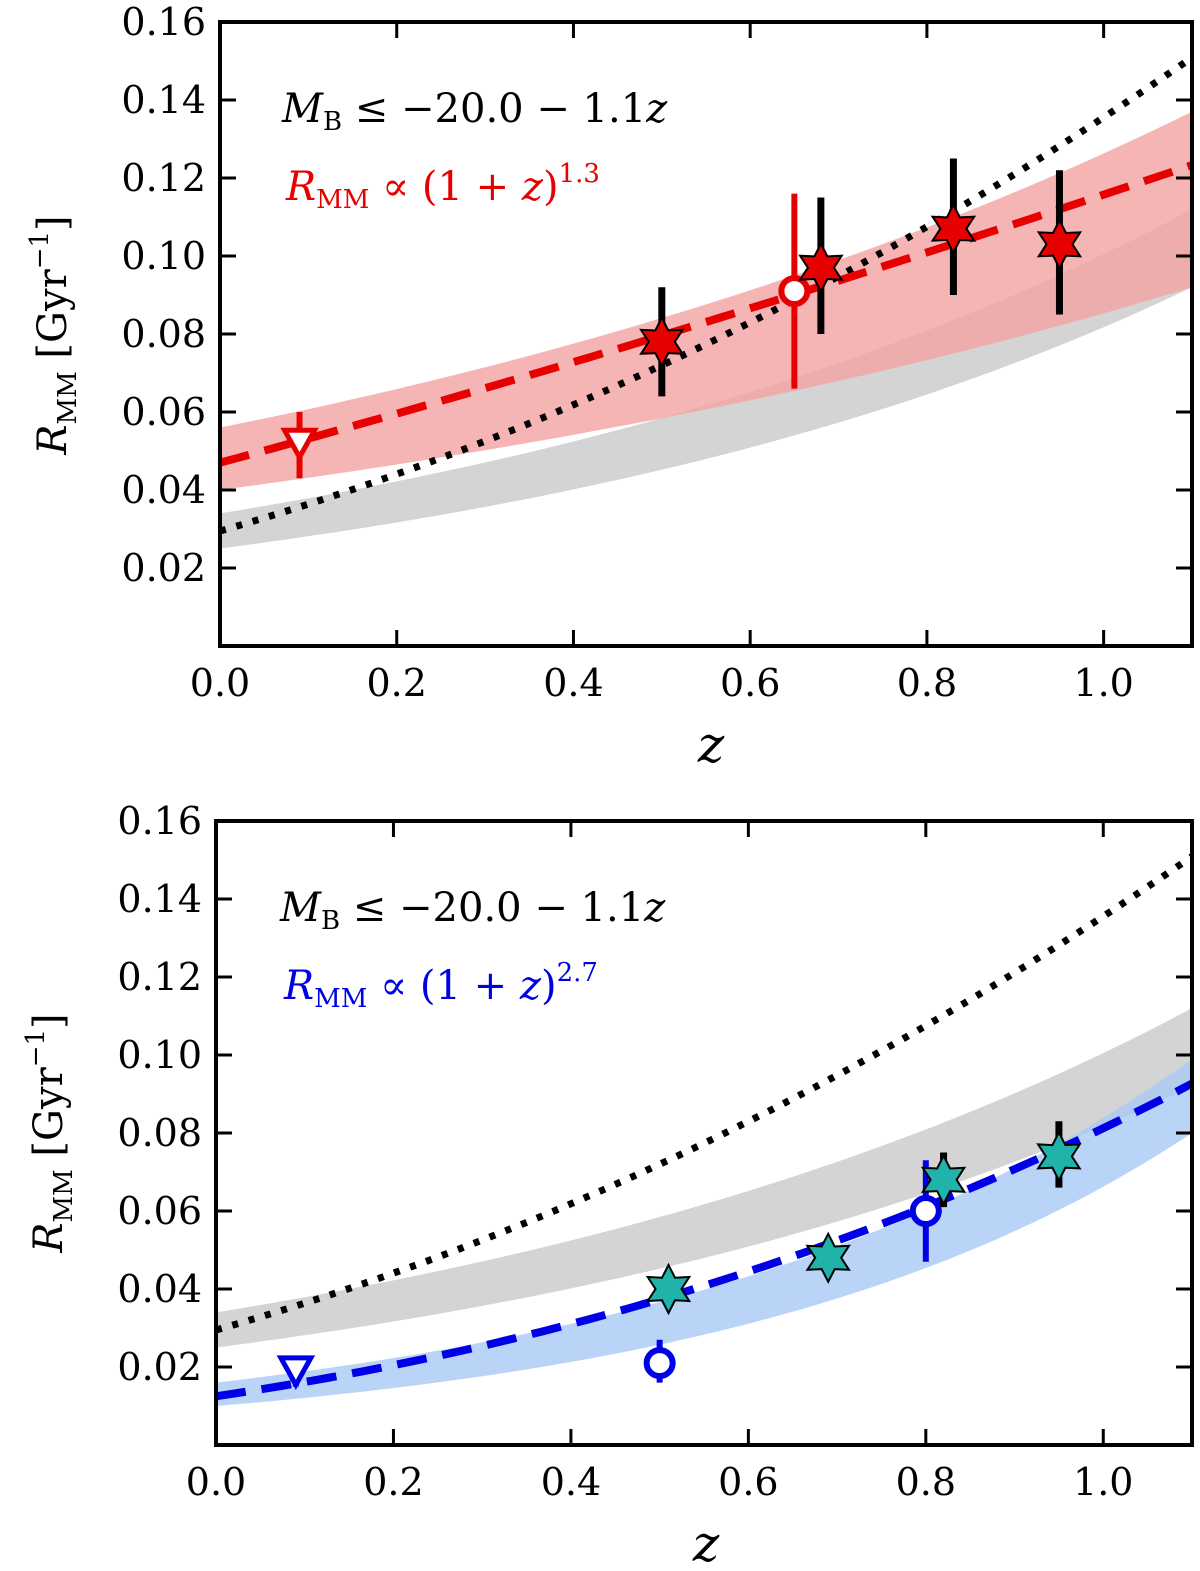 The width and height of the screenshot is (1200, 1571). Describe the element at coordinates (299, 445) in the screenshot. I see `top-triangle-point` at that location.